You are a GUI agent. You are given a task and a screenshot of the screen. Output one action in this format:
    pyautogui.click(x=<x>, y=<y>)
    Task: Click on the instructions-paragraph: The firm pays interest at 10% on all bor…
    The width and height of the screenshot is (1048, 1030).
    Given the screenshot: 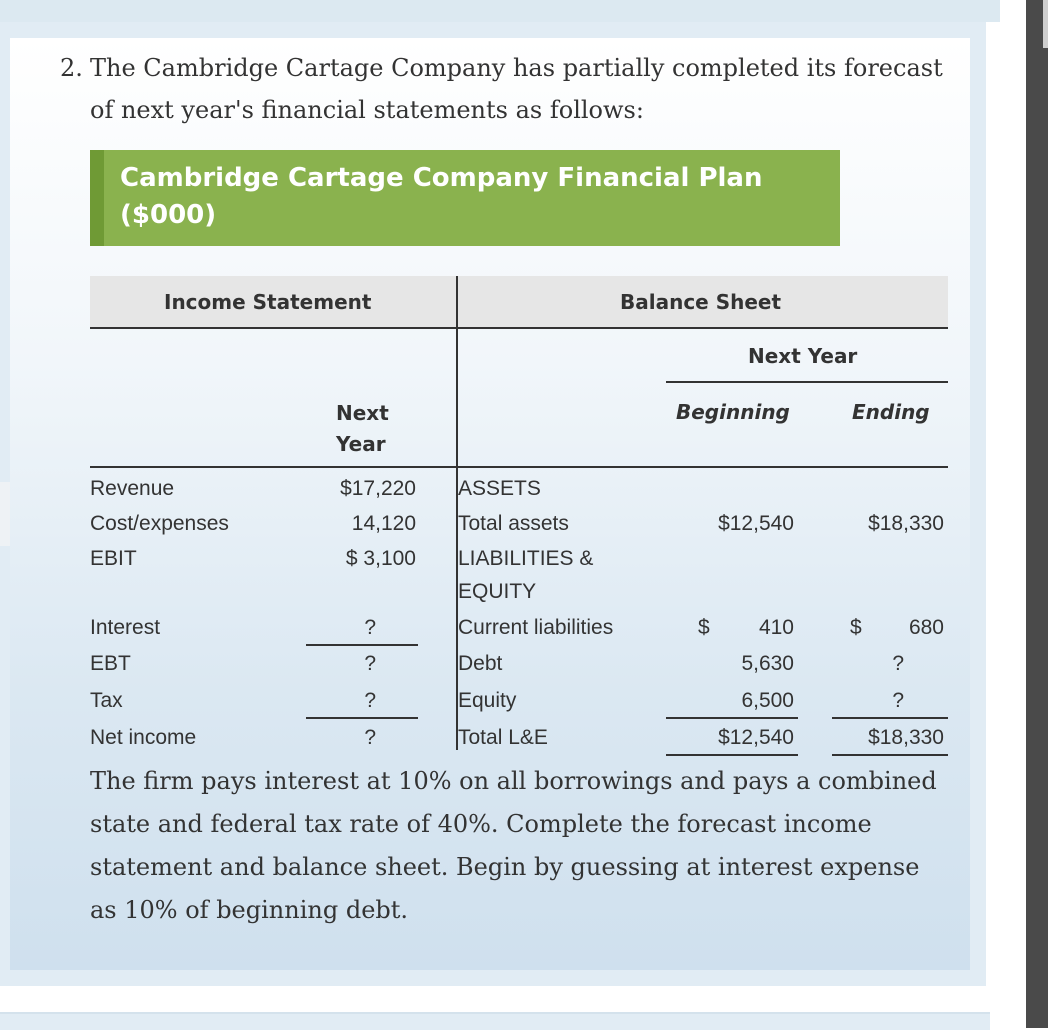 What is the action you would take?
    pyautogui.click(x=513, y=845)
    